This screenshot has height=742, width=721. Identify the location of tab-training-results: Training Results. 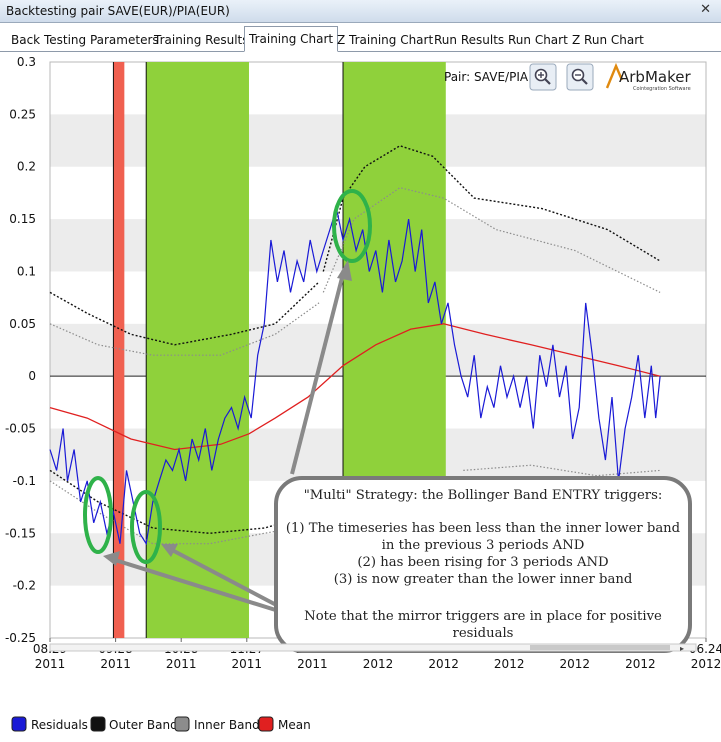
(201, 40).